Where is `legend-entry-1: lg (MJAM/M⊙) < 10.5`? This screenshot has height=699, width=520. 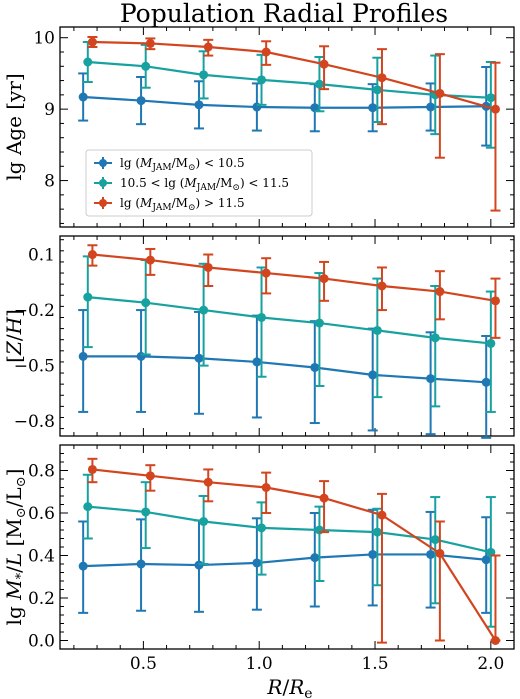 legend-entry-1: lg (MJAM/M⊙) < 10.5 is located at coordinates (169, 164).